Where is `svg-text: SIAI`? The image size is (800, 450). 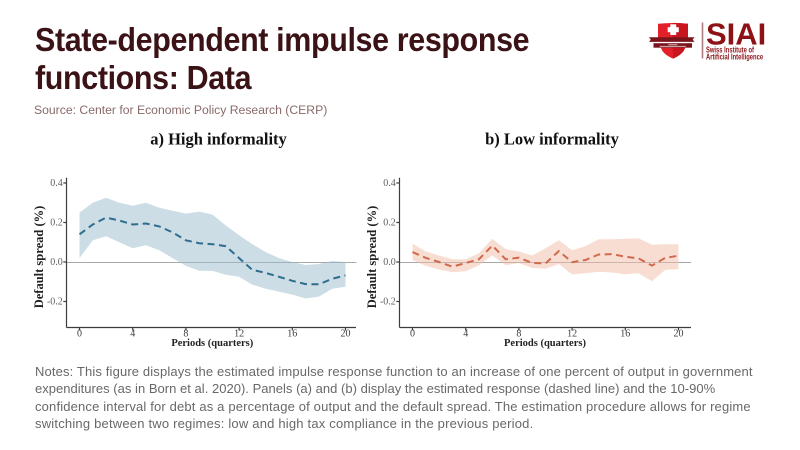 svg-text: SIAI is located at coordinates (736, 34).